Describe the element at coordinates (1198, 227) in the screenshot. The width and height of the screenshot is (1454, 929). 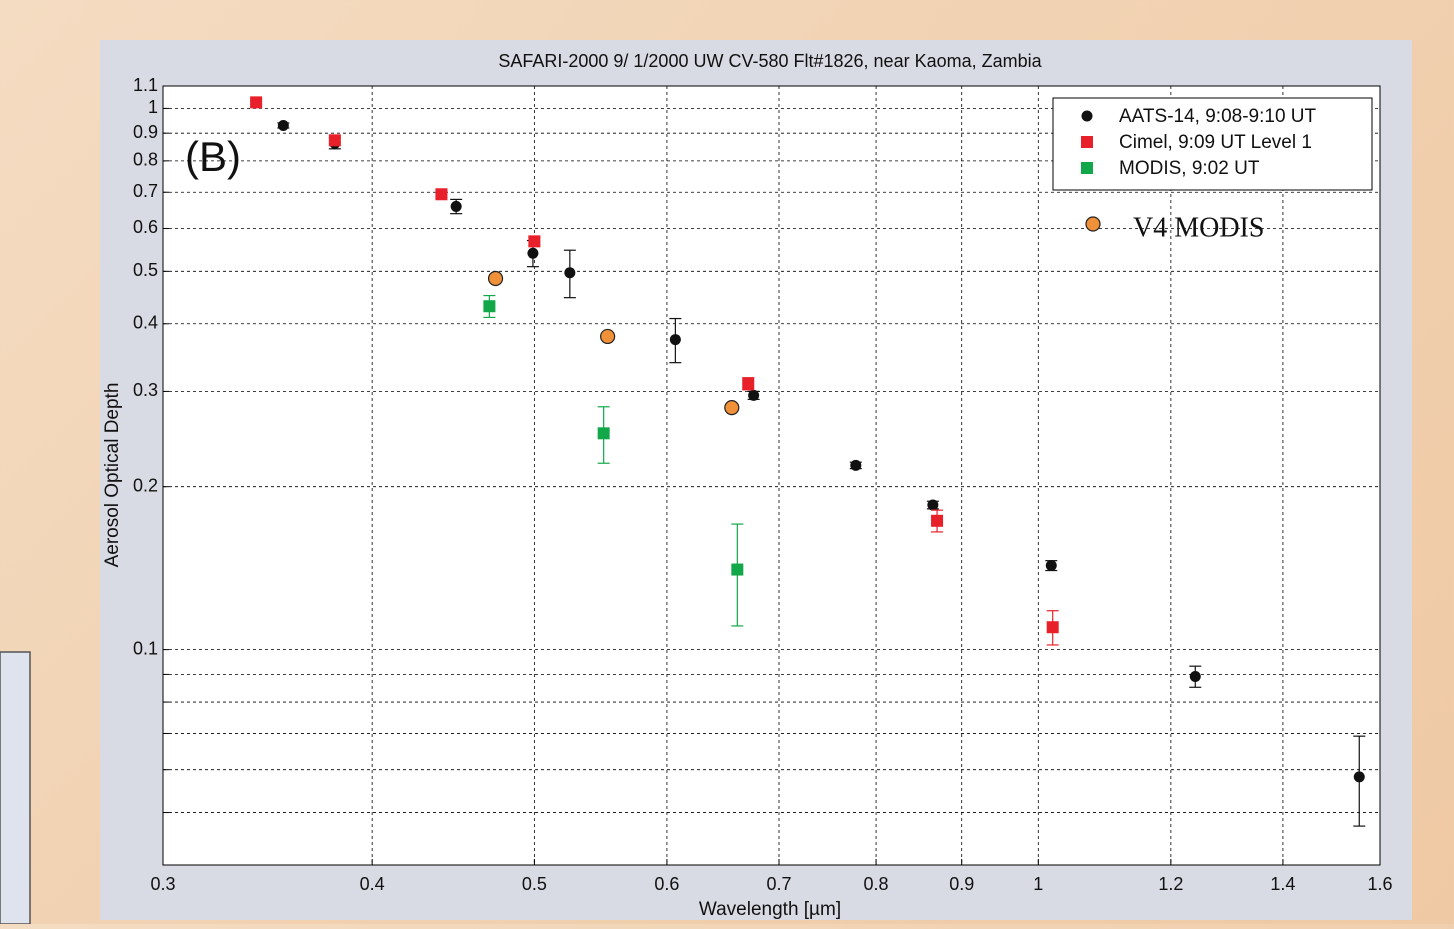
I see `legend-label: V4 MODIS` at that location.